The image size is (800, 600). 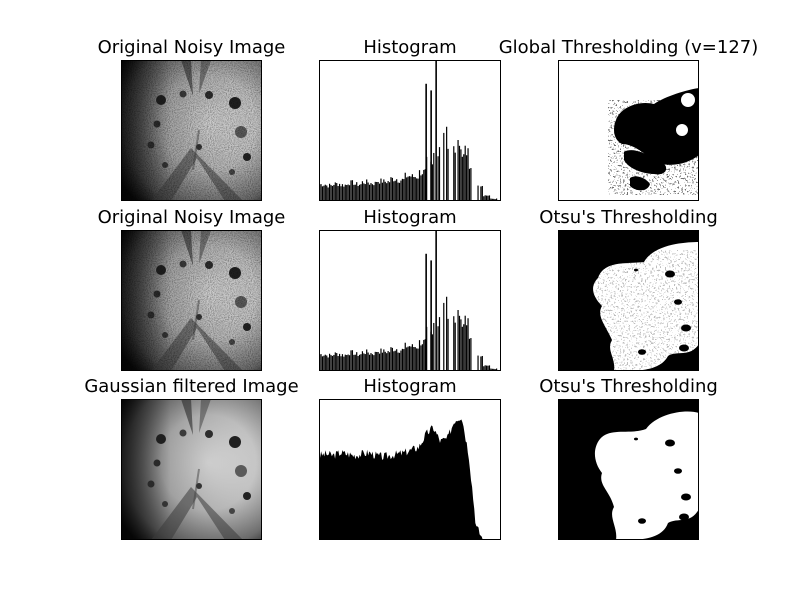 What do you see at coordinates (436, 130) in the screenshot?
I see `histogram-peak` at bounding box center [436, 130].